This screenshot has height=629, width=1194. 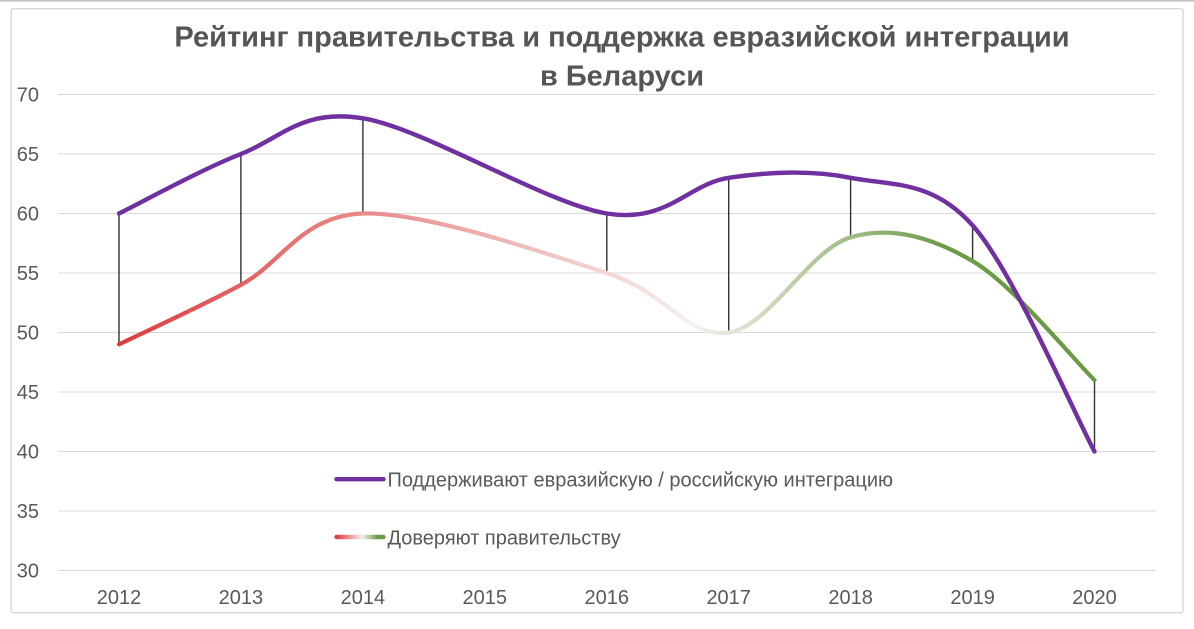 I want to click on svg-text: 35, so click(x=28, y=512).